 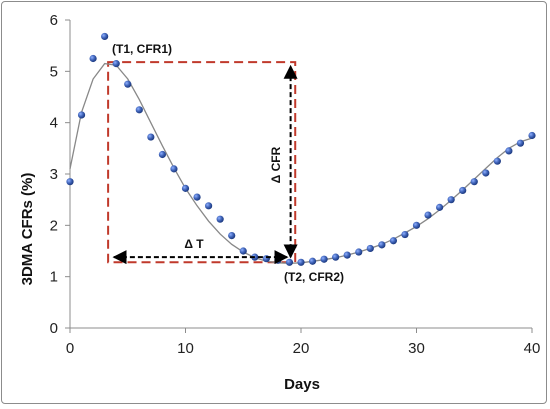 What do you see at coordinates (54, 174) in the screenshot?
I see `y-tick-label: 3` at bounding box center [54, 174].